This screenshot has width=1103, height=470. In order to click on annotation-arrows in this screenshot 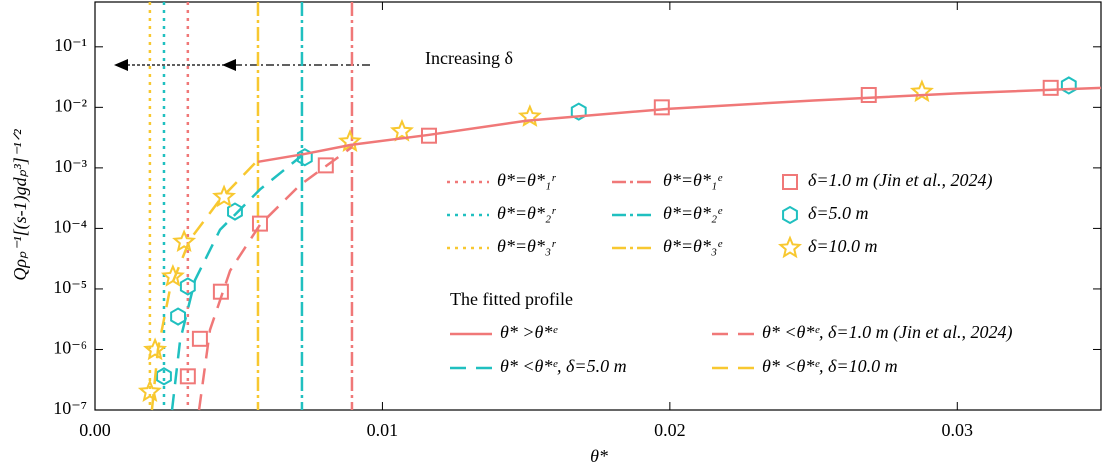, I will do `click(242, 65)`.